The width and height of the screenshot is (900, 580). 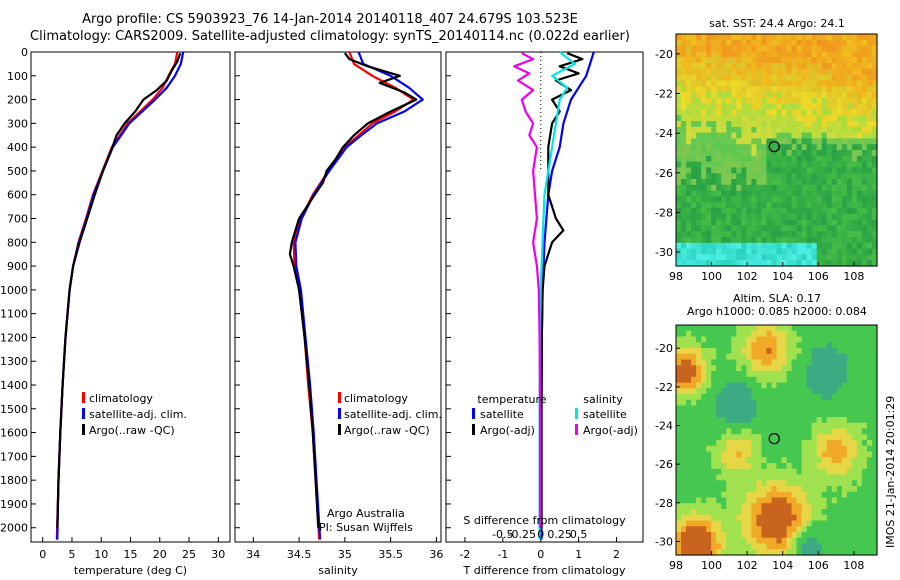 What do you see at coordinates (218, 554) in the screenshot?
I see `x-tick-label: 30` at bounding box center [218, 554].